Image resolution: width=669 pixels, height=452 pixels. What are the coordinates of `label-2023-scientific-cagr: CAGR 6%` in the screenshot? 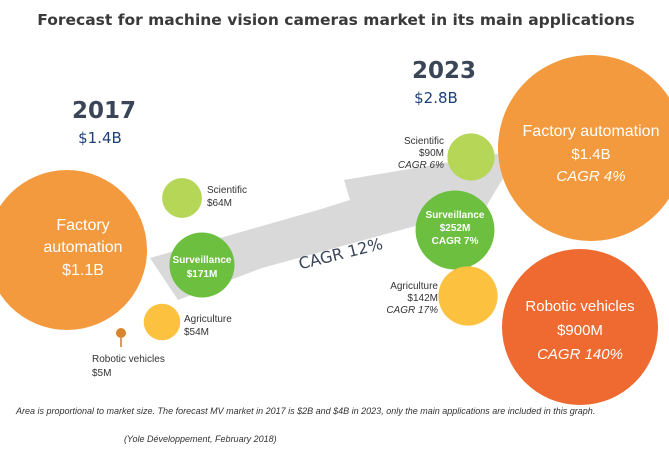 It's located at (421, 165).